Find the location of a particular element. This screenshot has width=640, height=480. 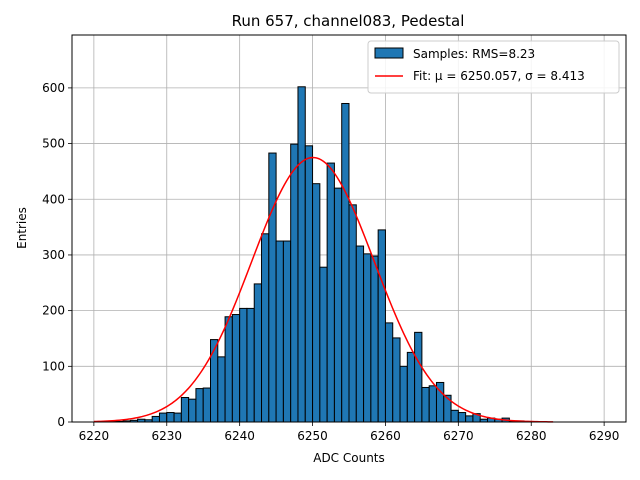

legend-box is located at coordinates (493, 67).